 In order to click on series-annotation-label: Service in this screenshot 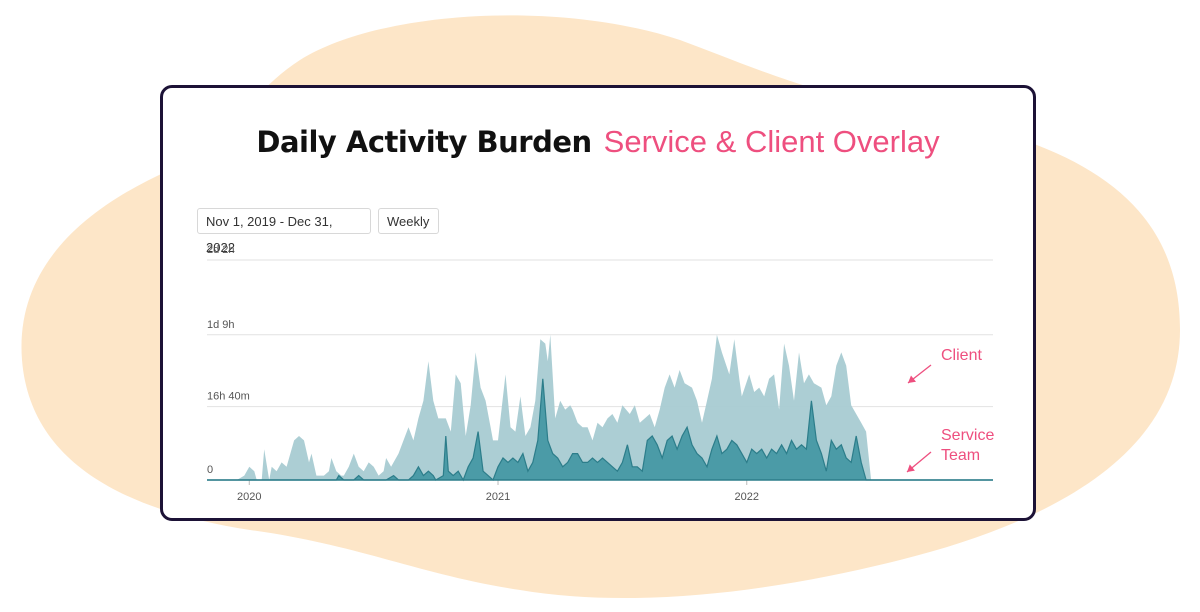, I will do `click(967, 435)`.